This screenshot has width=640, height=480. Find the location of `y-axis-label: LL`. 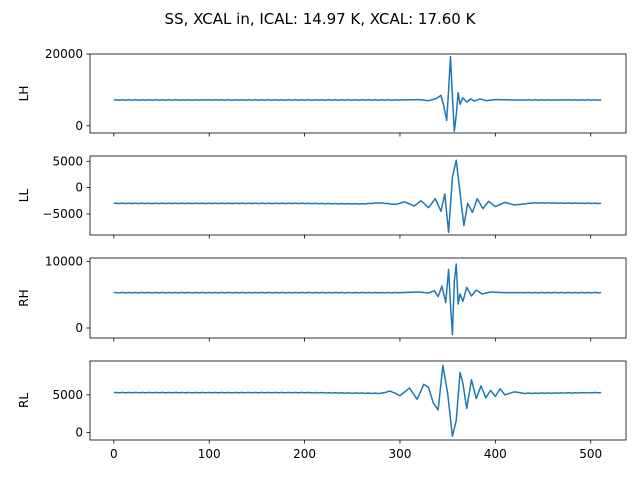

y-axis-label: LL is located at coordinates (24, 196).